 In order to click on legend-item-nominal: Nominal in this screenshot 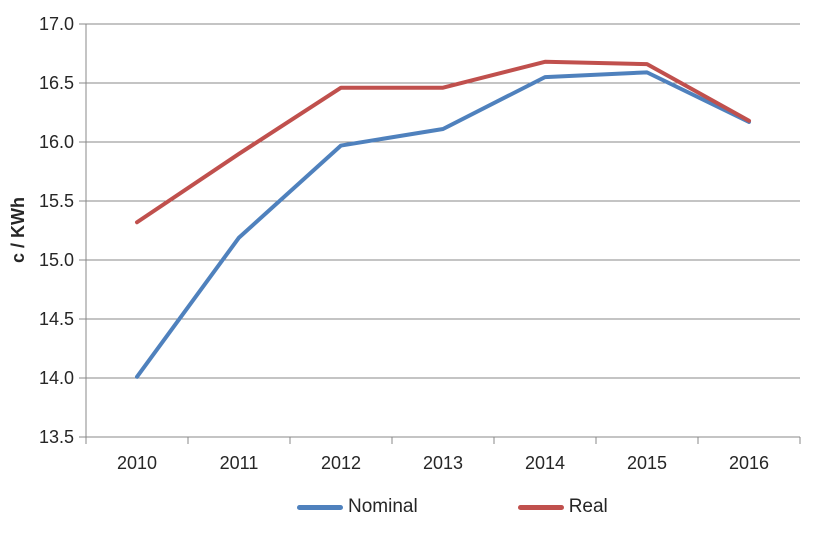, I will do `click(357, 507)`.